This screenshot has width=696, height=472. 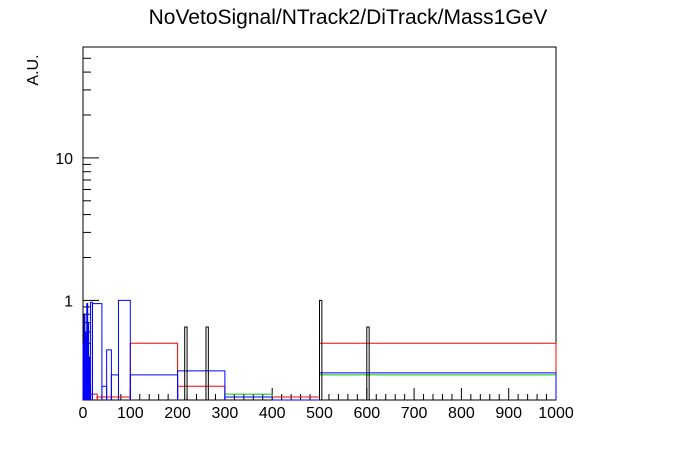 I want to click on x-tick-label: 0, so click(x=83, y=413).